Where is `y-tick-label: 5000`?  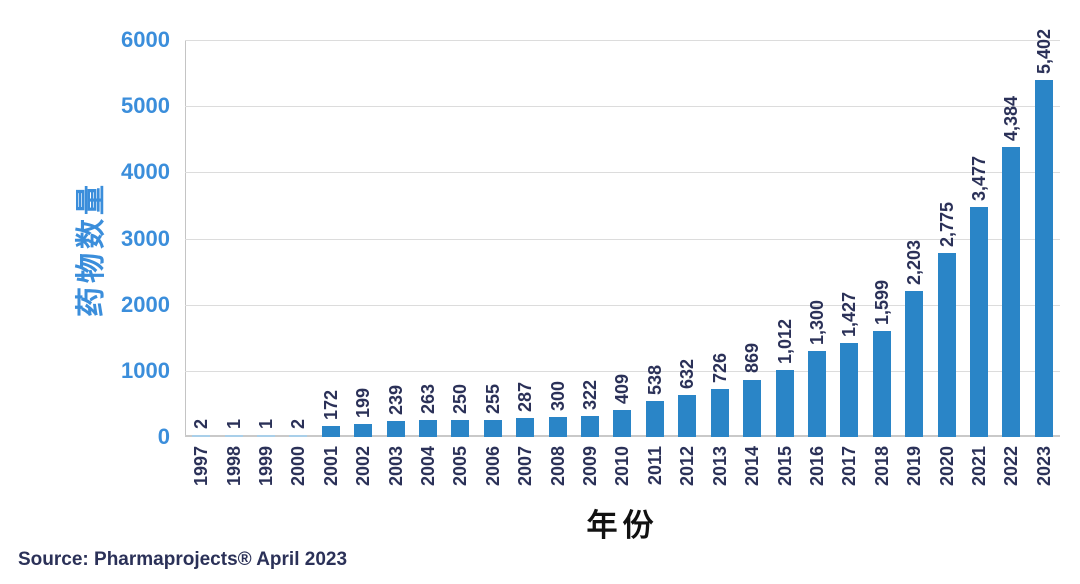 y-tick-label: 5000 is located at coordinates (145, 106).